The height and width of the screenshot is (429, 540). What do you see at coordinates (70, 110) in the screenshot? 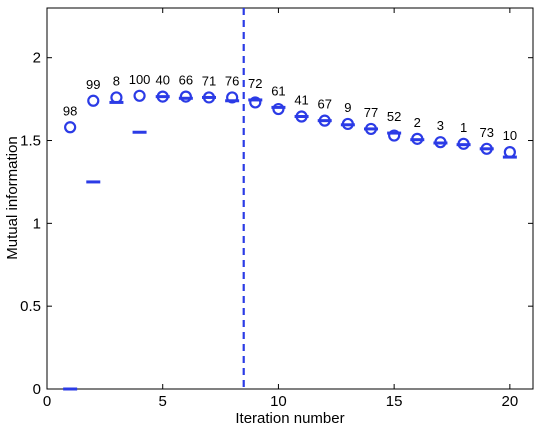
I see `point-label: 98` at bounding box center [70, 110].